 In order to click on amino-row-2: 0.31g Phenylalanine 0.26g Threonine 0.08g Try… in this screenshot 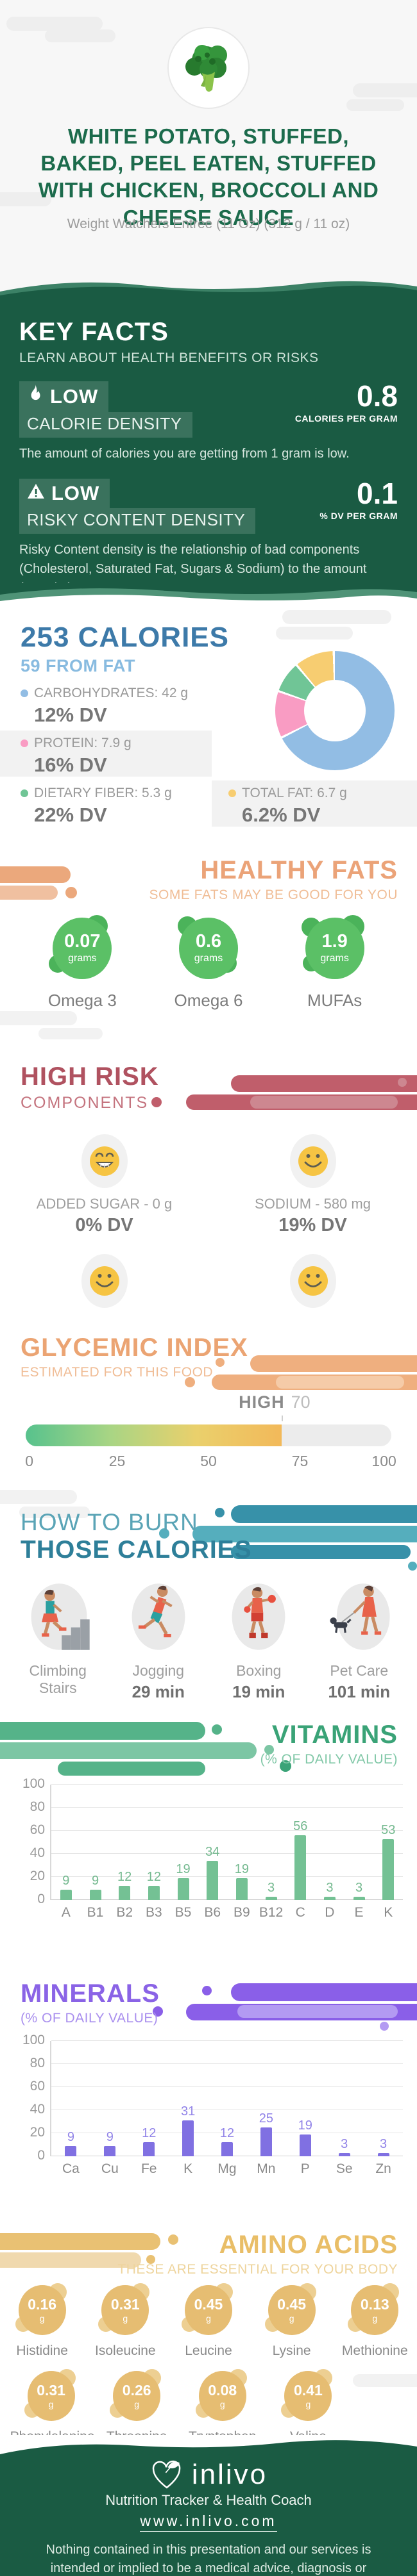, I will do `click(179, 2402)`.